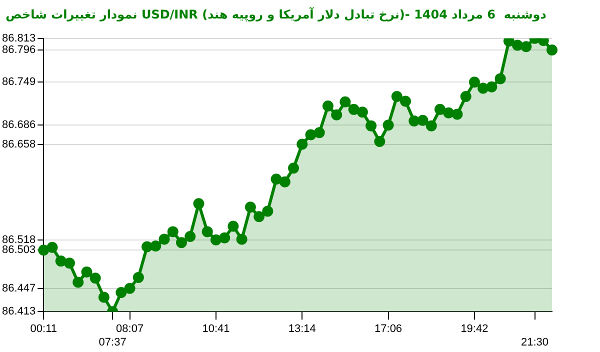 The image size is (600, 352). Describe the element at coordinates (112, 342) in the screenshot. I see `x-tick-label: 07:37` at that location.